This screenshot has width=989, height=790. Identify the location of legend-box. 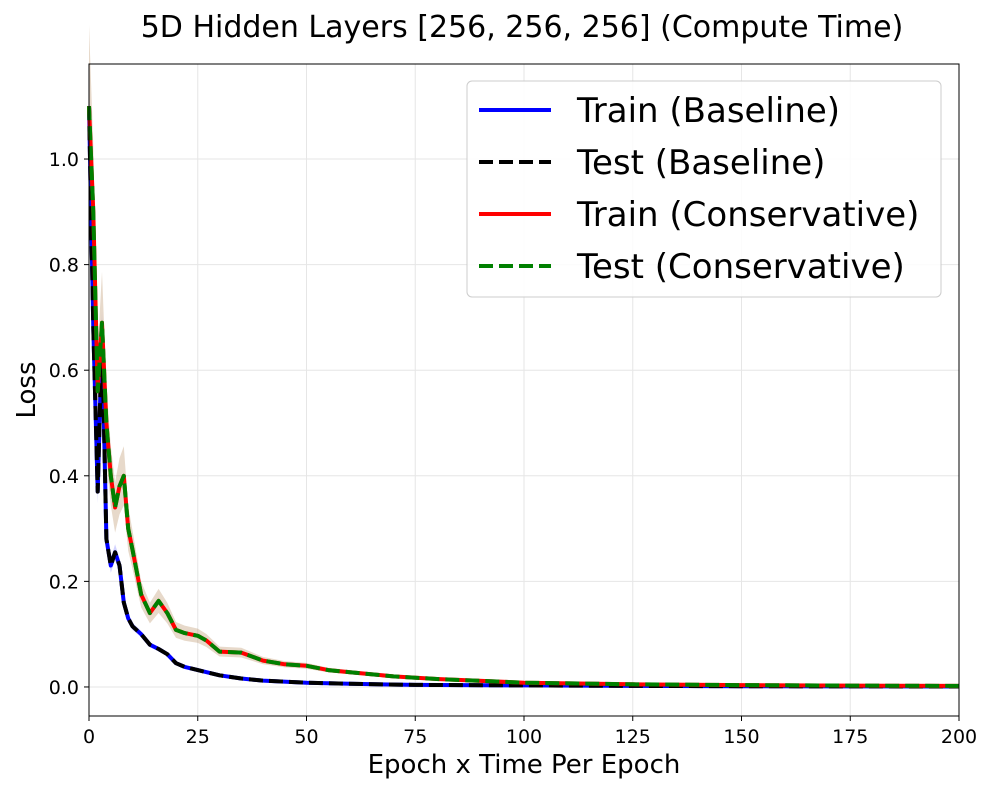
(704, 189).